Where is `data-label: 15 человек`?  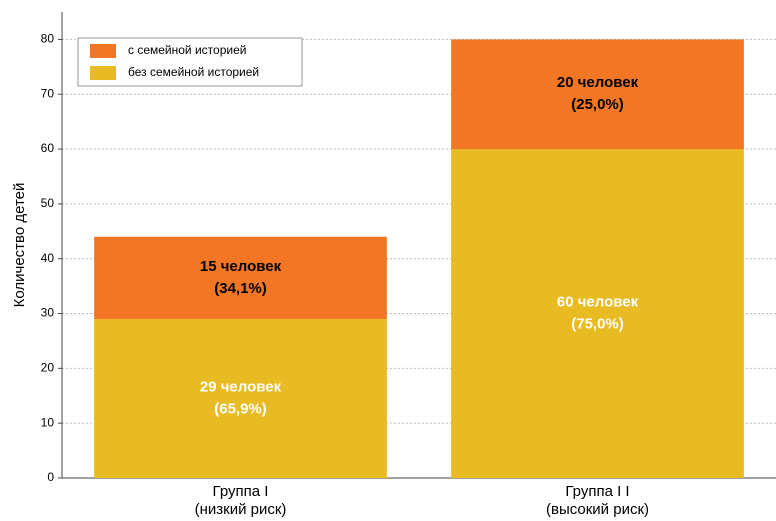
data-label: 15 человек is located at coordinates (241, 266).